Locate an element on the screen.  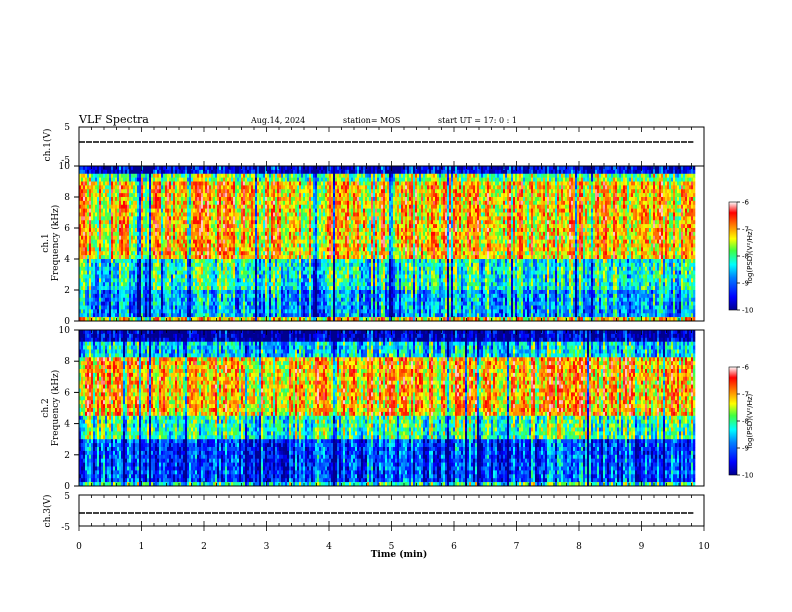
xtick-label: 2 is located at coordinates (204, 547).